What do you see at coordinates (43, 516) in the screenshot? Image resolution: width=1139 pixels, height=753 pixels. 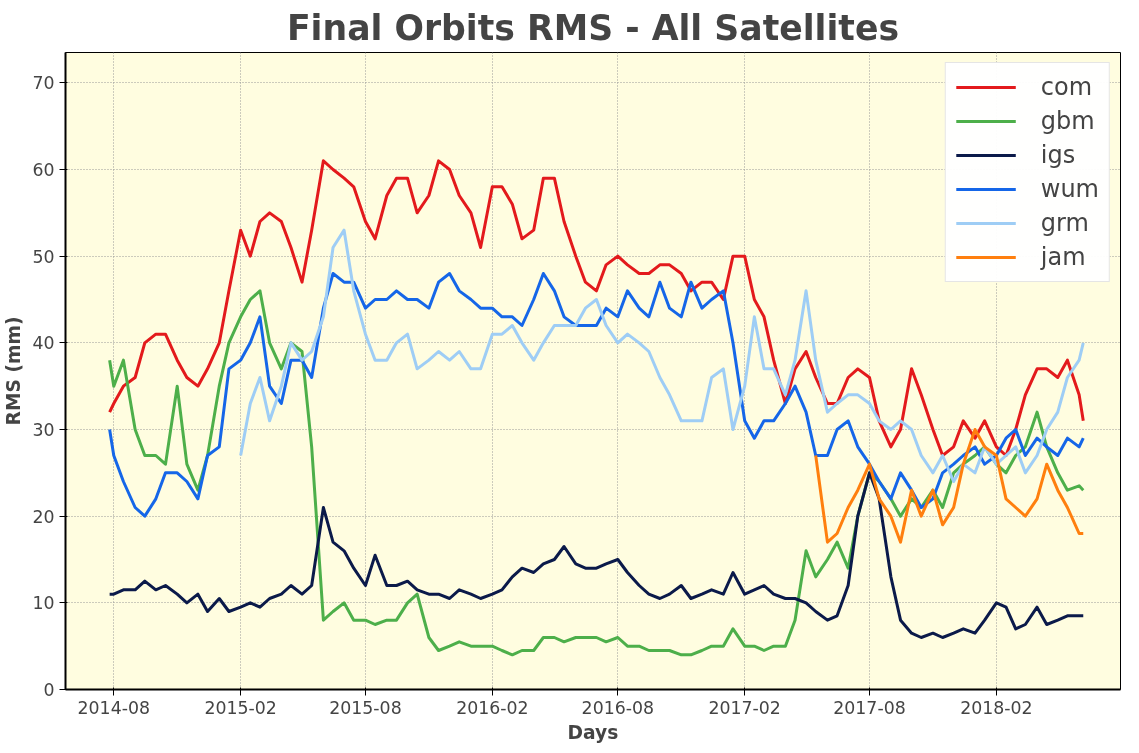 I see `y-tick-label: 20` at bounding box center [43, 516].